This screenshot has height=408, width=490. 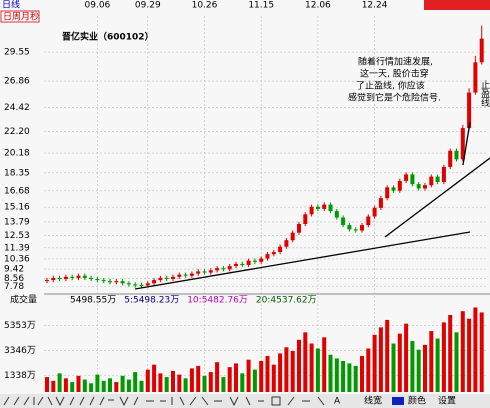 What do you see at coordinates (17, 154) in the screenshot?
I see `y-tick-label: 20.18` at bounding box center [17, 154].